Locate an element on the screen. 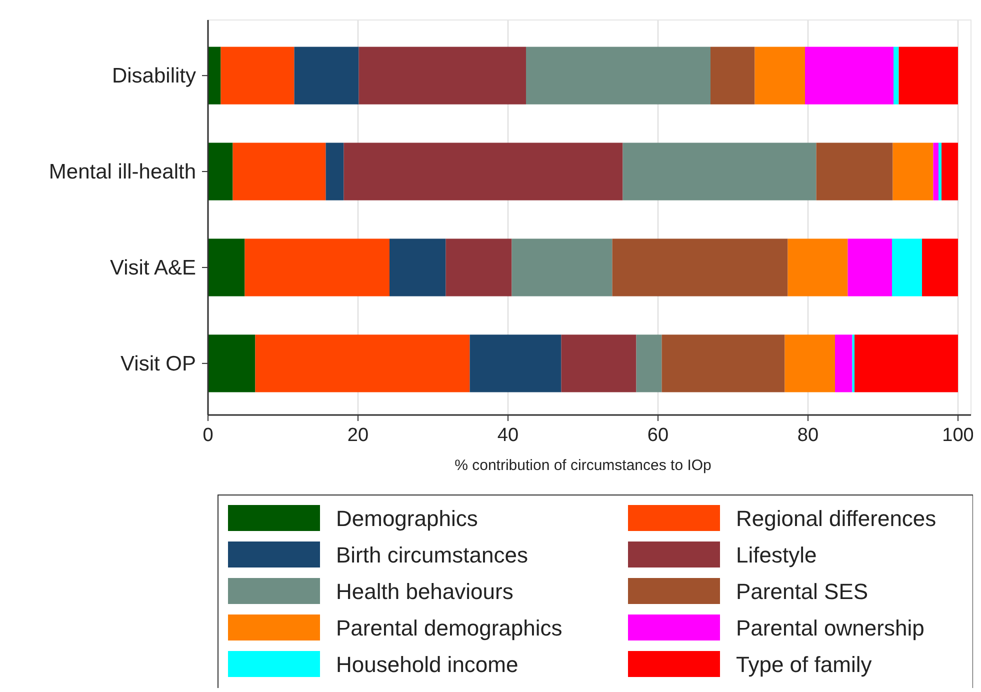  y-tick-label: Mental ill-health is located at coordinates (122, 172).